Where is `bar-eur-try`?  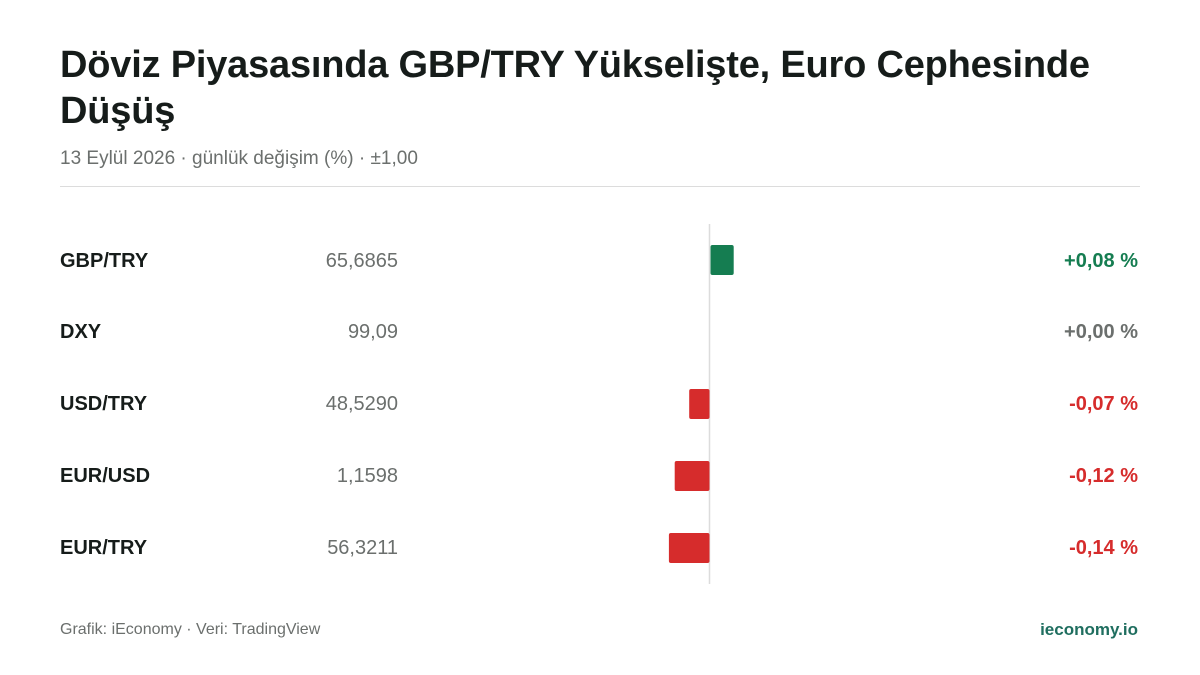
bar-eur-try is located at coordinates (689, 548).